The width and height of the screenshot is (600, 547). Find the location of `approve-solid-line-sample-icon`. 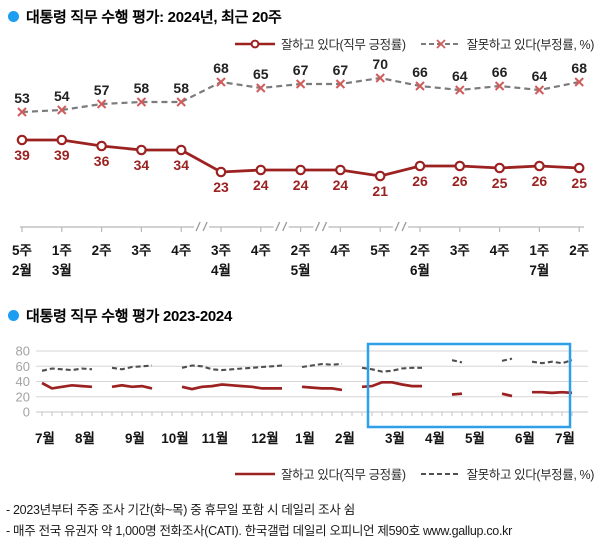

approve-solid-line-sample-icon is located at coordinates (254, 473).